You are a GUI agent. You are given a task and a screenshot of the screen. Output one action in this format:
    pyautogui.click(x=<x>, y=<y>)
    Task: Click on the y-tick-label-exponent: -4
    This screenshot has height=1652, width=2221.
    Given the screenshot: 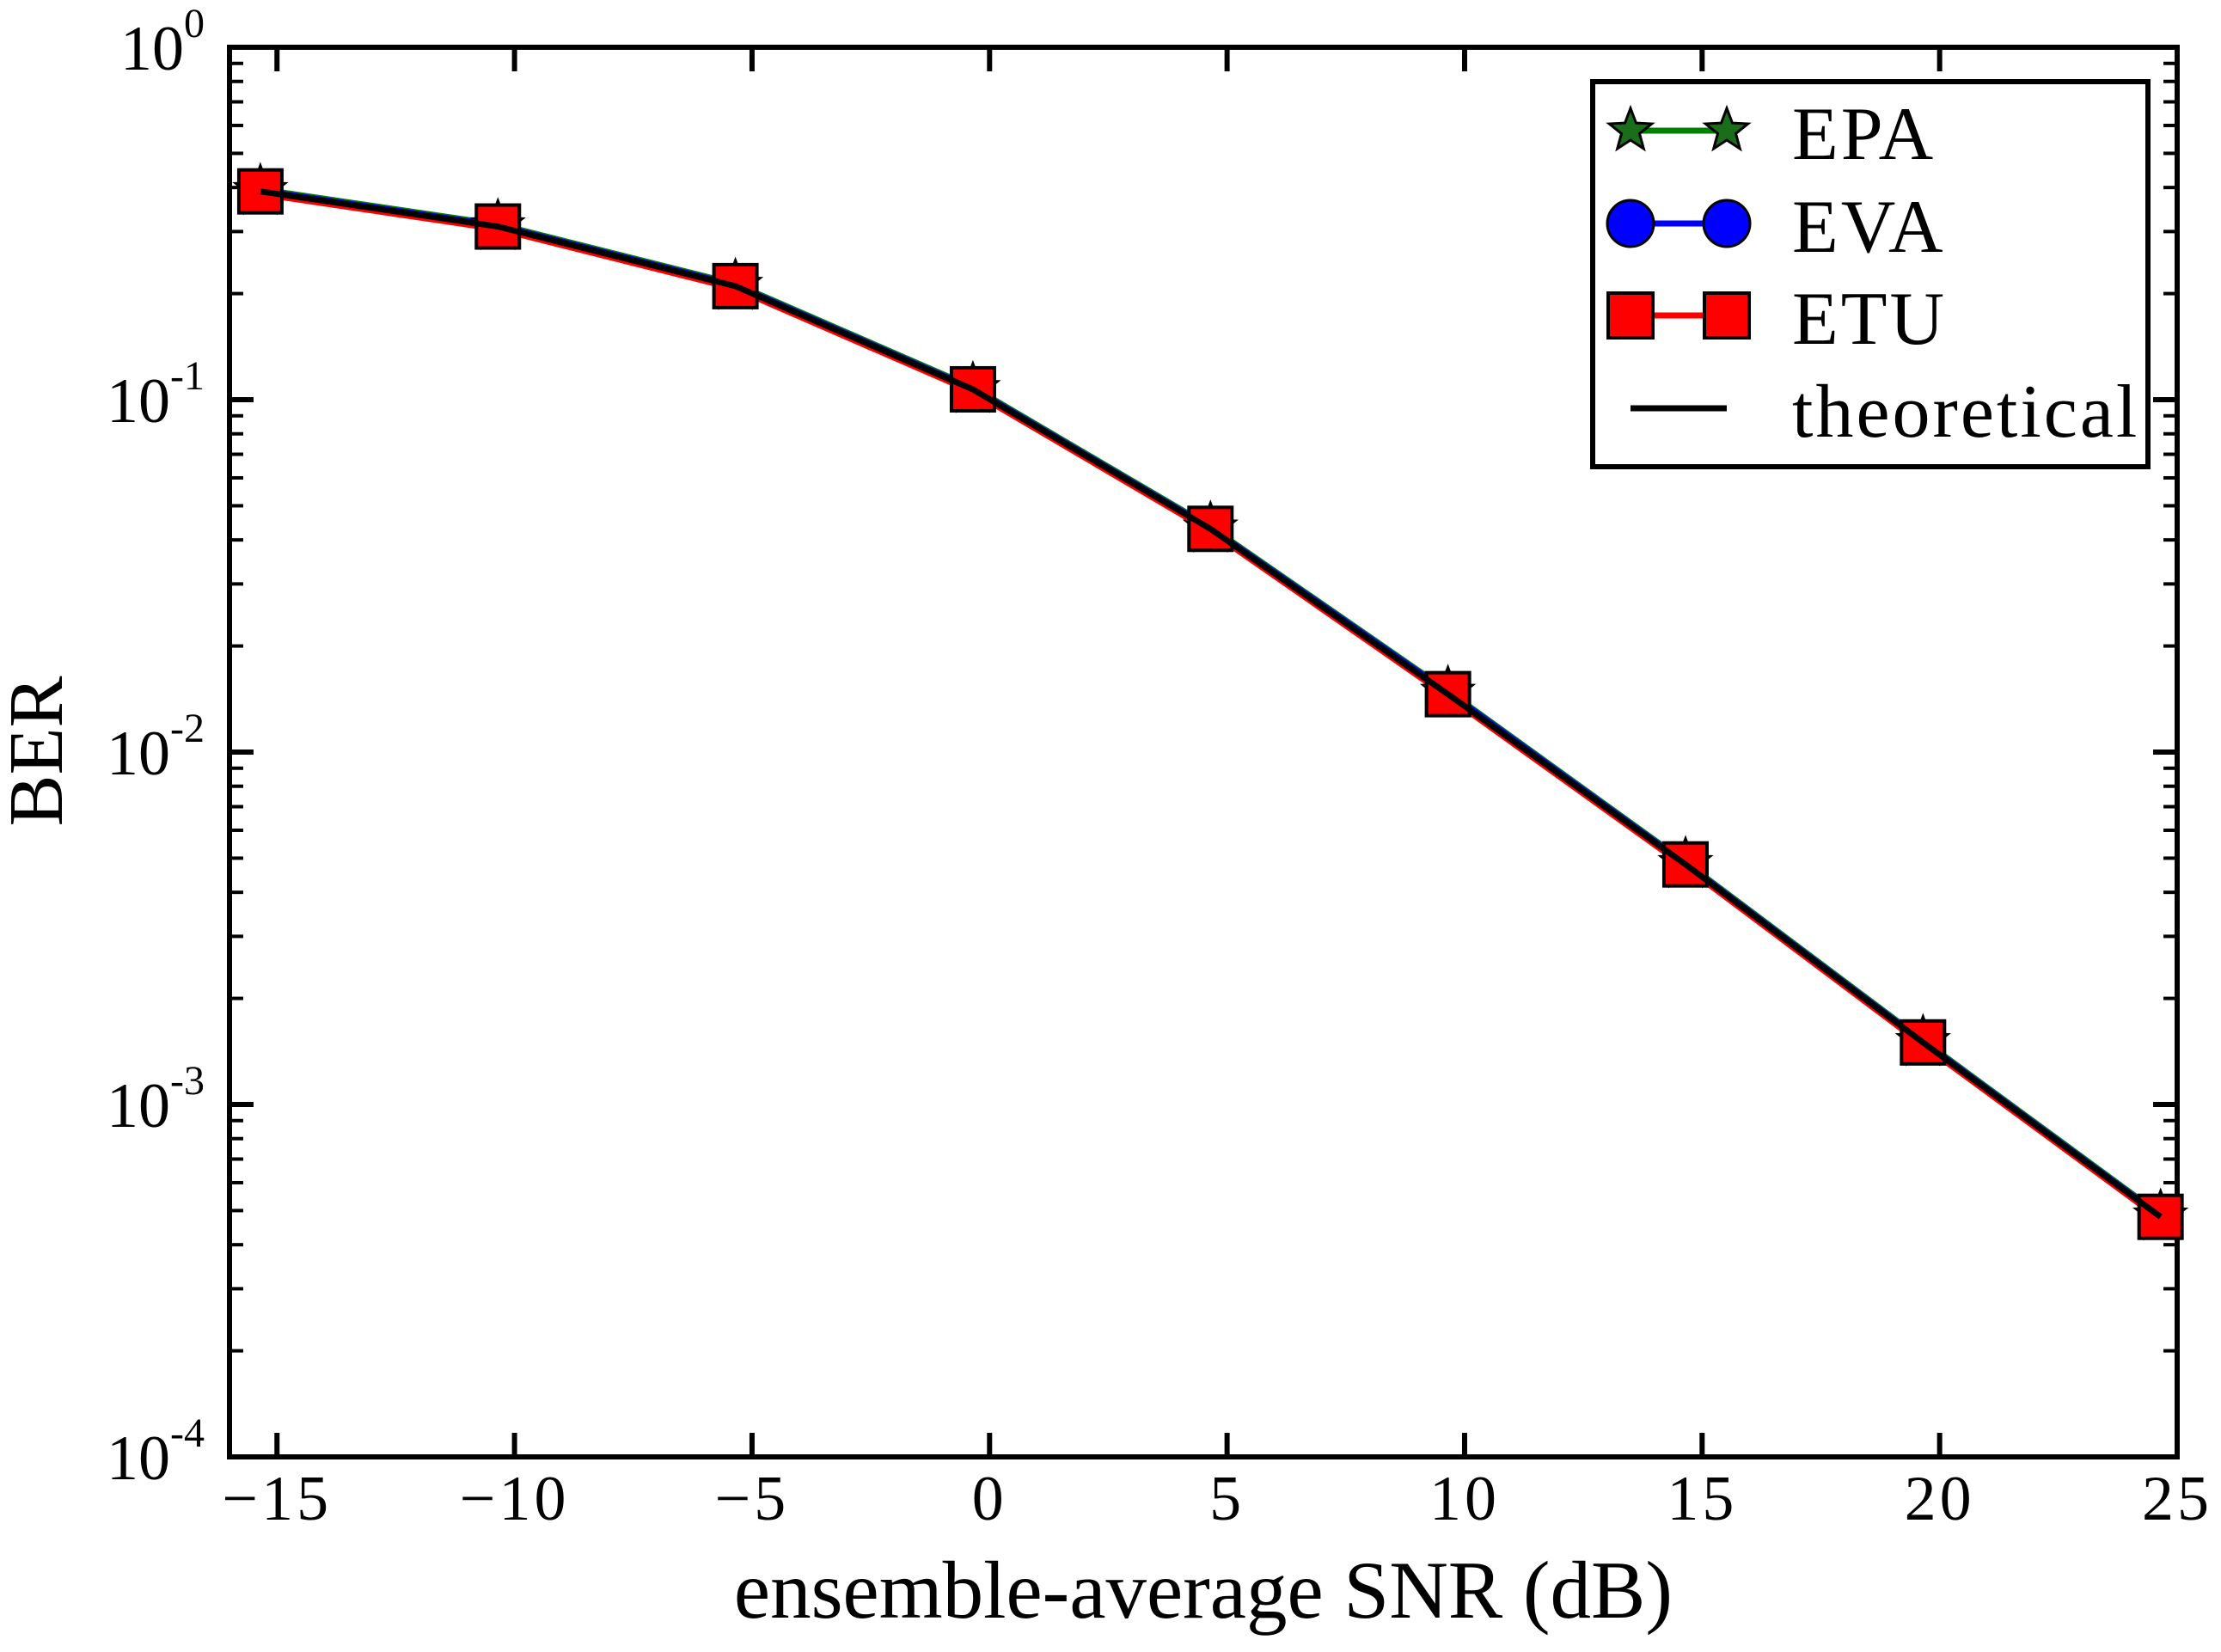 What is the action you would take?
    pyautogui.click(x=187, y=1433)
    